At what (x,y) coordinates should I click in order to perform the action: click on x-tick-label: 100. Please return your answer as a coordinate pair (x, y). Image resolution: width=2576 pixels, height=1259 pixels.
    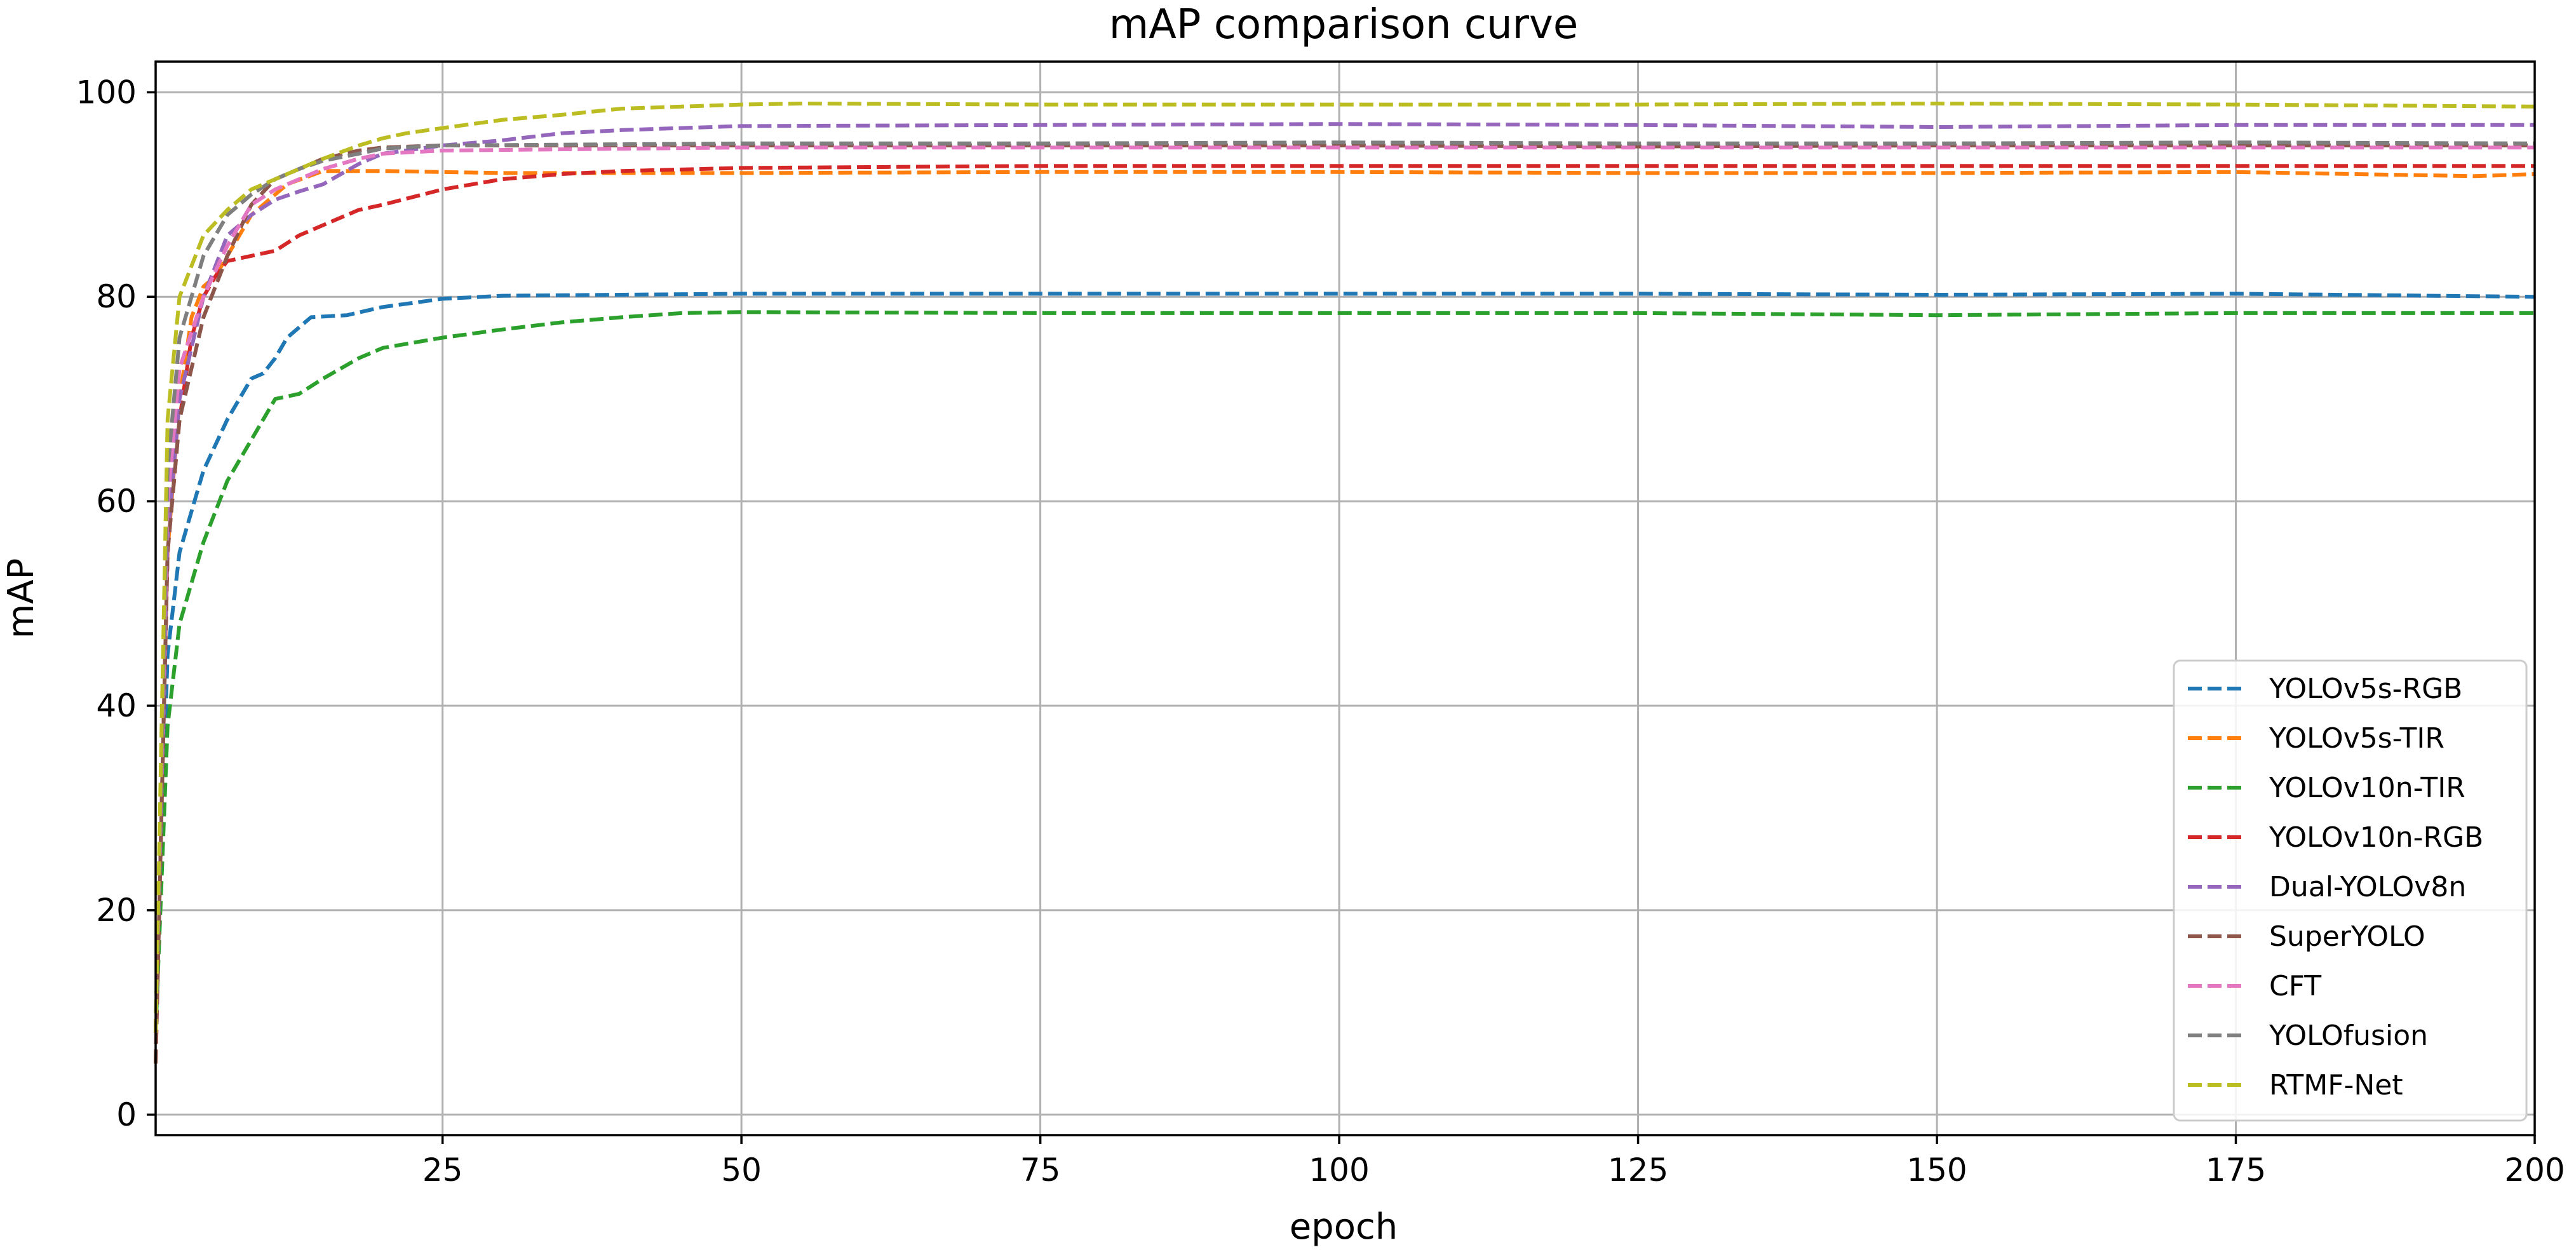
    Looking at the image, I should click on (1339, 1170).